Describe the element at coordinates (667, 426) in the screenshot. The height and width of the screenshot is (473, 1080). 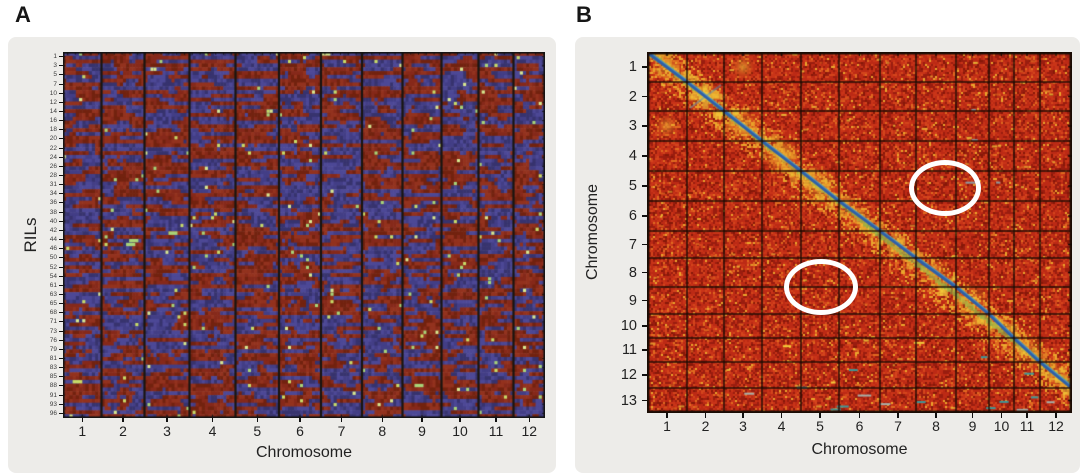
I see `panel-b-x-tick-label: 1` at that location.